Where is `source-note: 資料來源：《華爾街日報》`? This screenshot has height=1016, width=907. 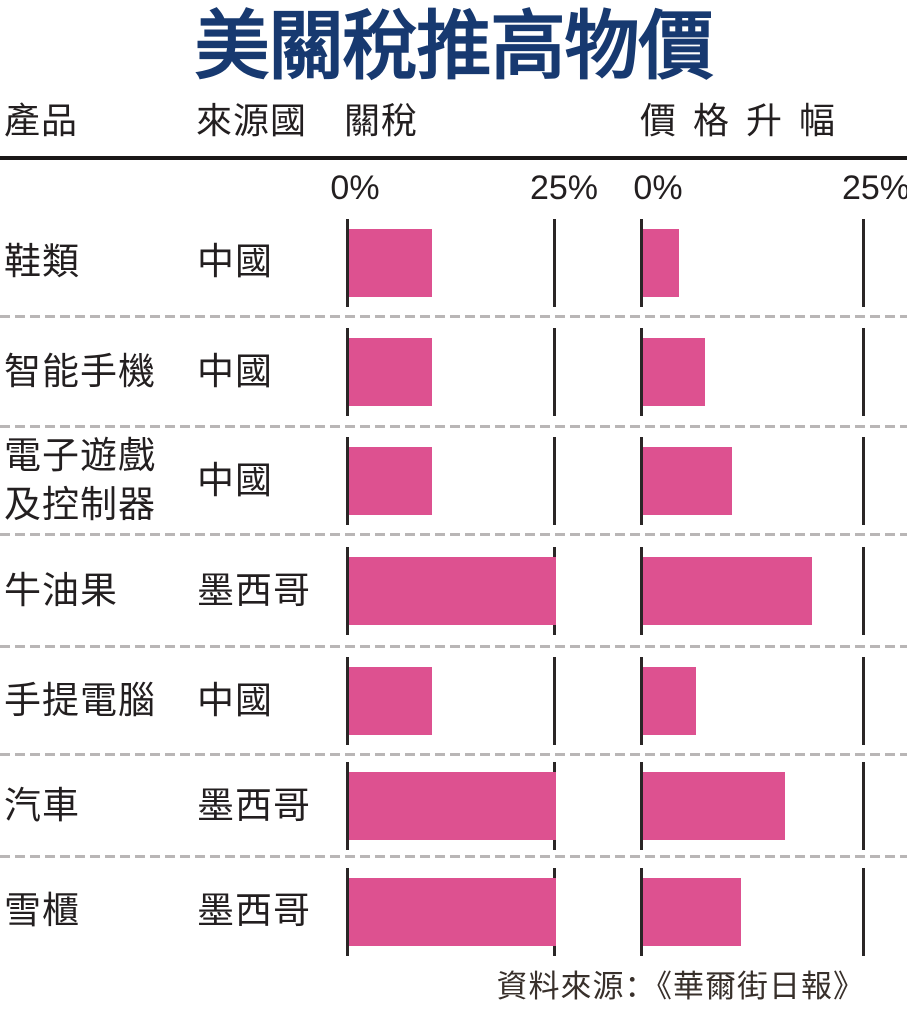
source-note: 資料來源：《華爾街日報》 is located at coordinates (680, 986).